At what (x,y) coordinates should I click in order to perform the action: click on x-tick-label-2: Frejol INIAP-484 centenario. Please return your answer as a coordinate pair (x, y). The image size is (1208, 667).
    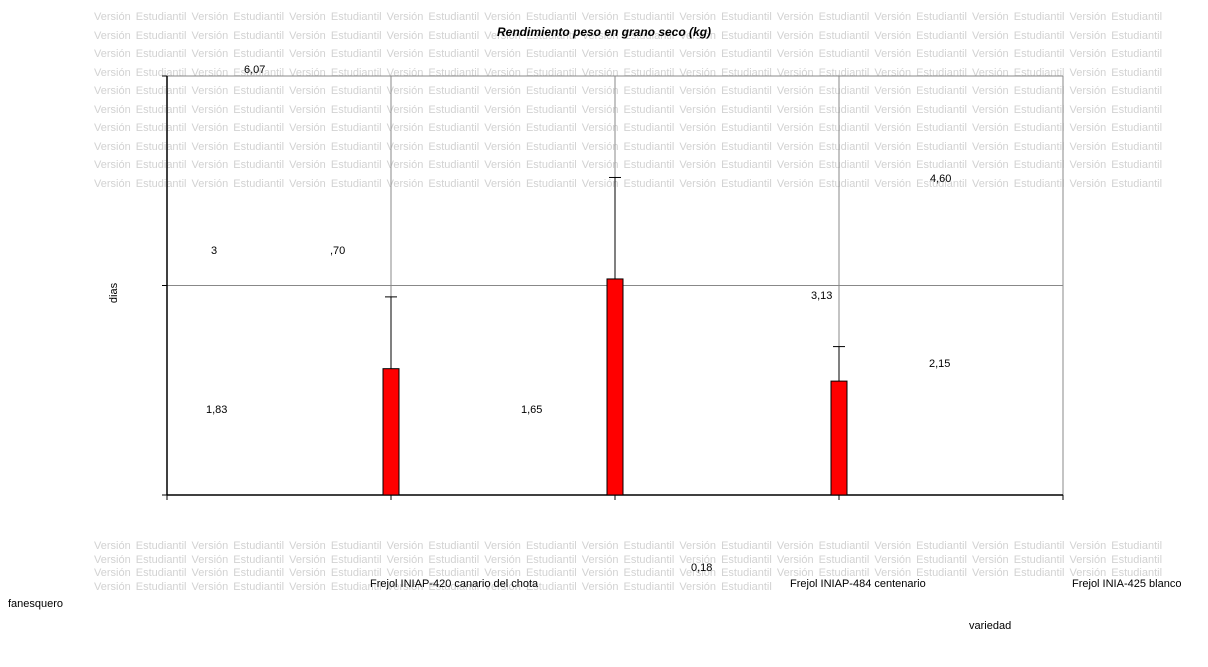
    Looking at the image, I should click on (858, 584).